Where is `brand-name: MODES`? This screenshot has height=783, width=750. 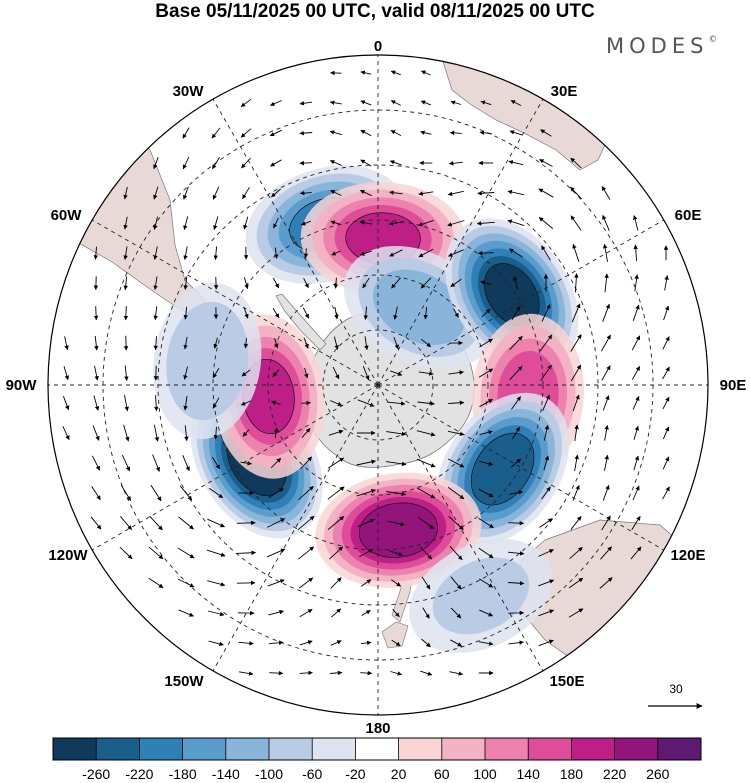
brand-name: MODES is located at coordinates (657, 46).